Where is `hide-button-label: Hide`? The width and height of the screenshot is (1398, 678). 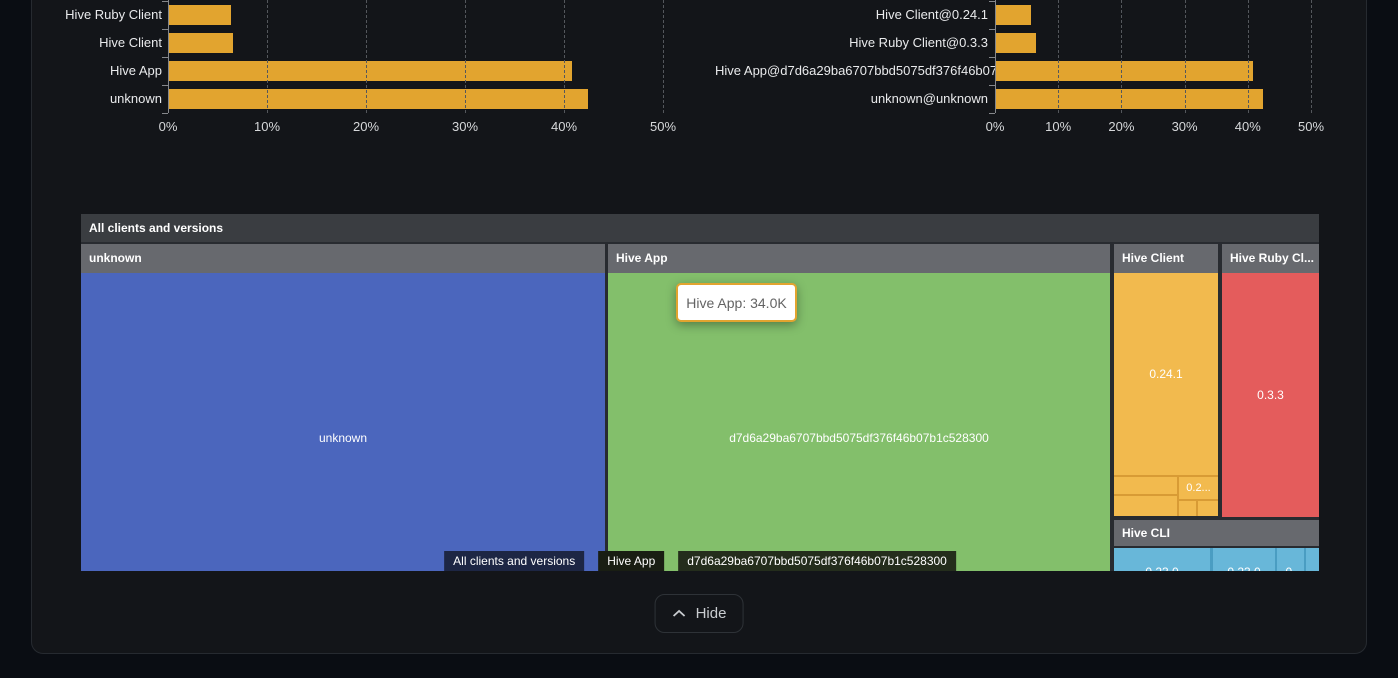 hide-button-label: Hide is located at coordinates (711, 613).